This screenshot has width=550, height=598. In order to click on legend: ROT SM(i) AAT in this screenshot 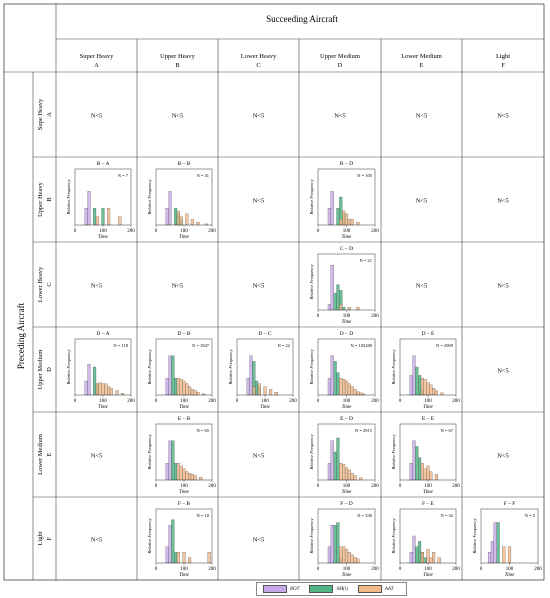, I will do `click(331, 589)`.